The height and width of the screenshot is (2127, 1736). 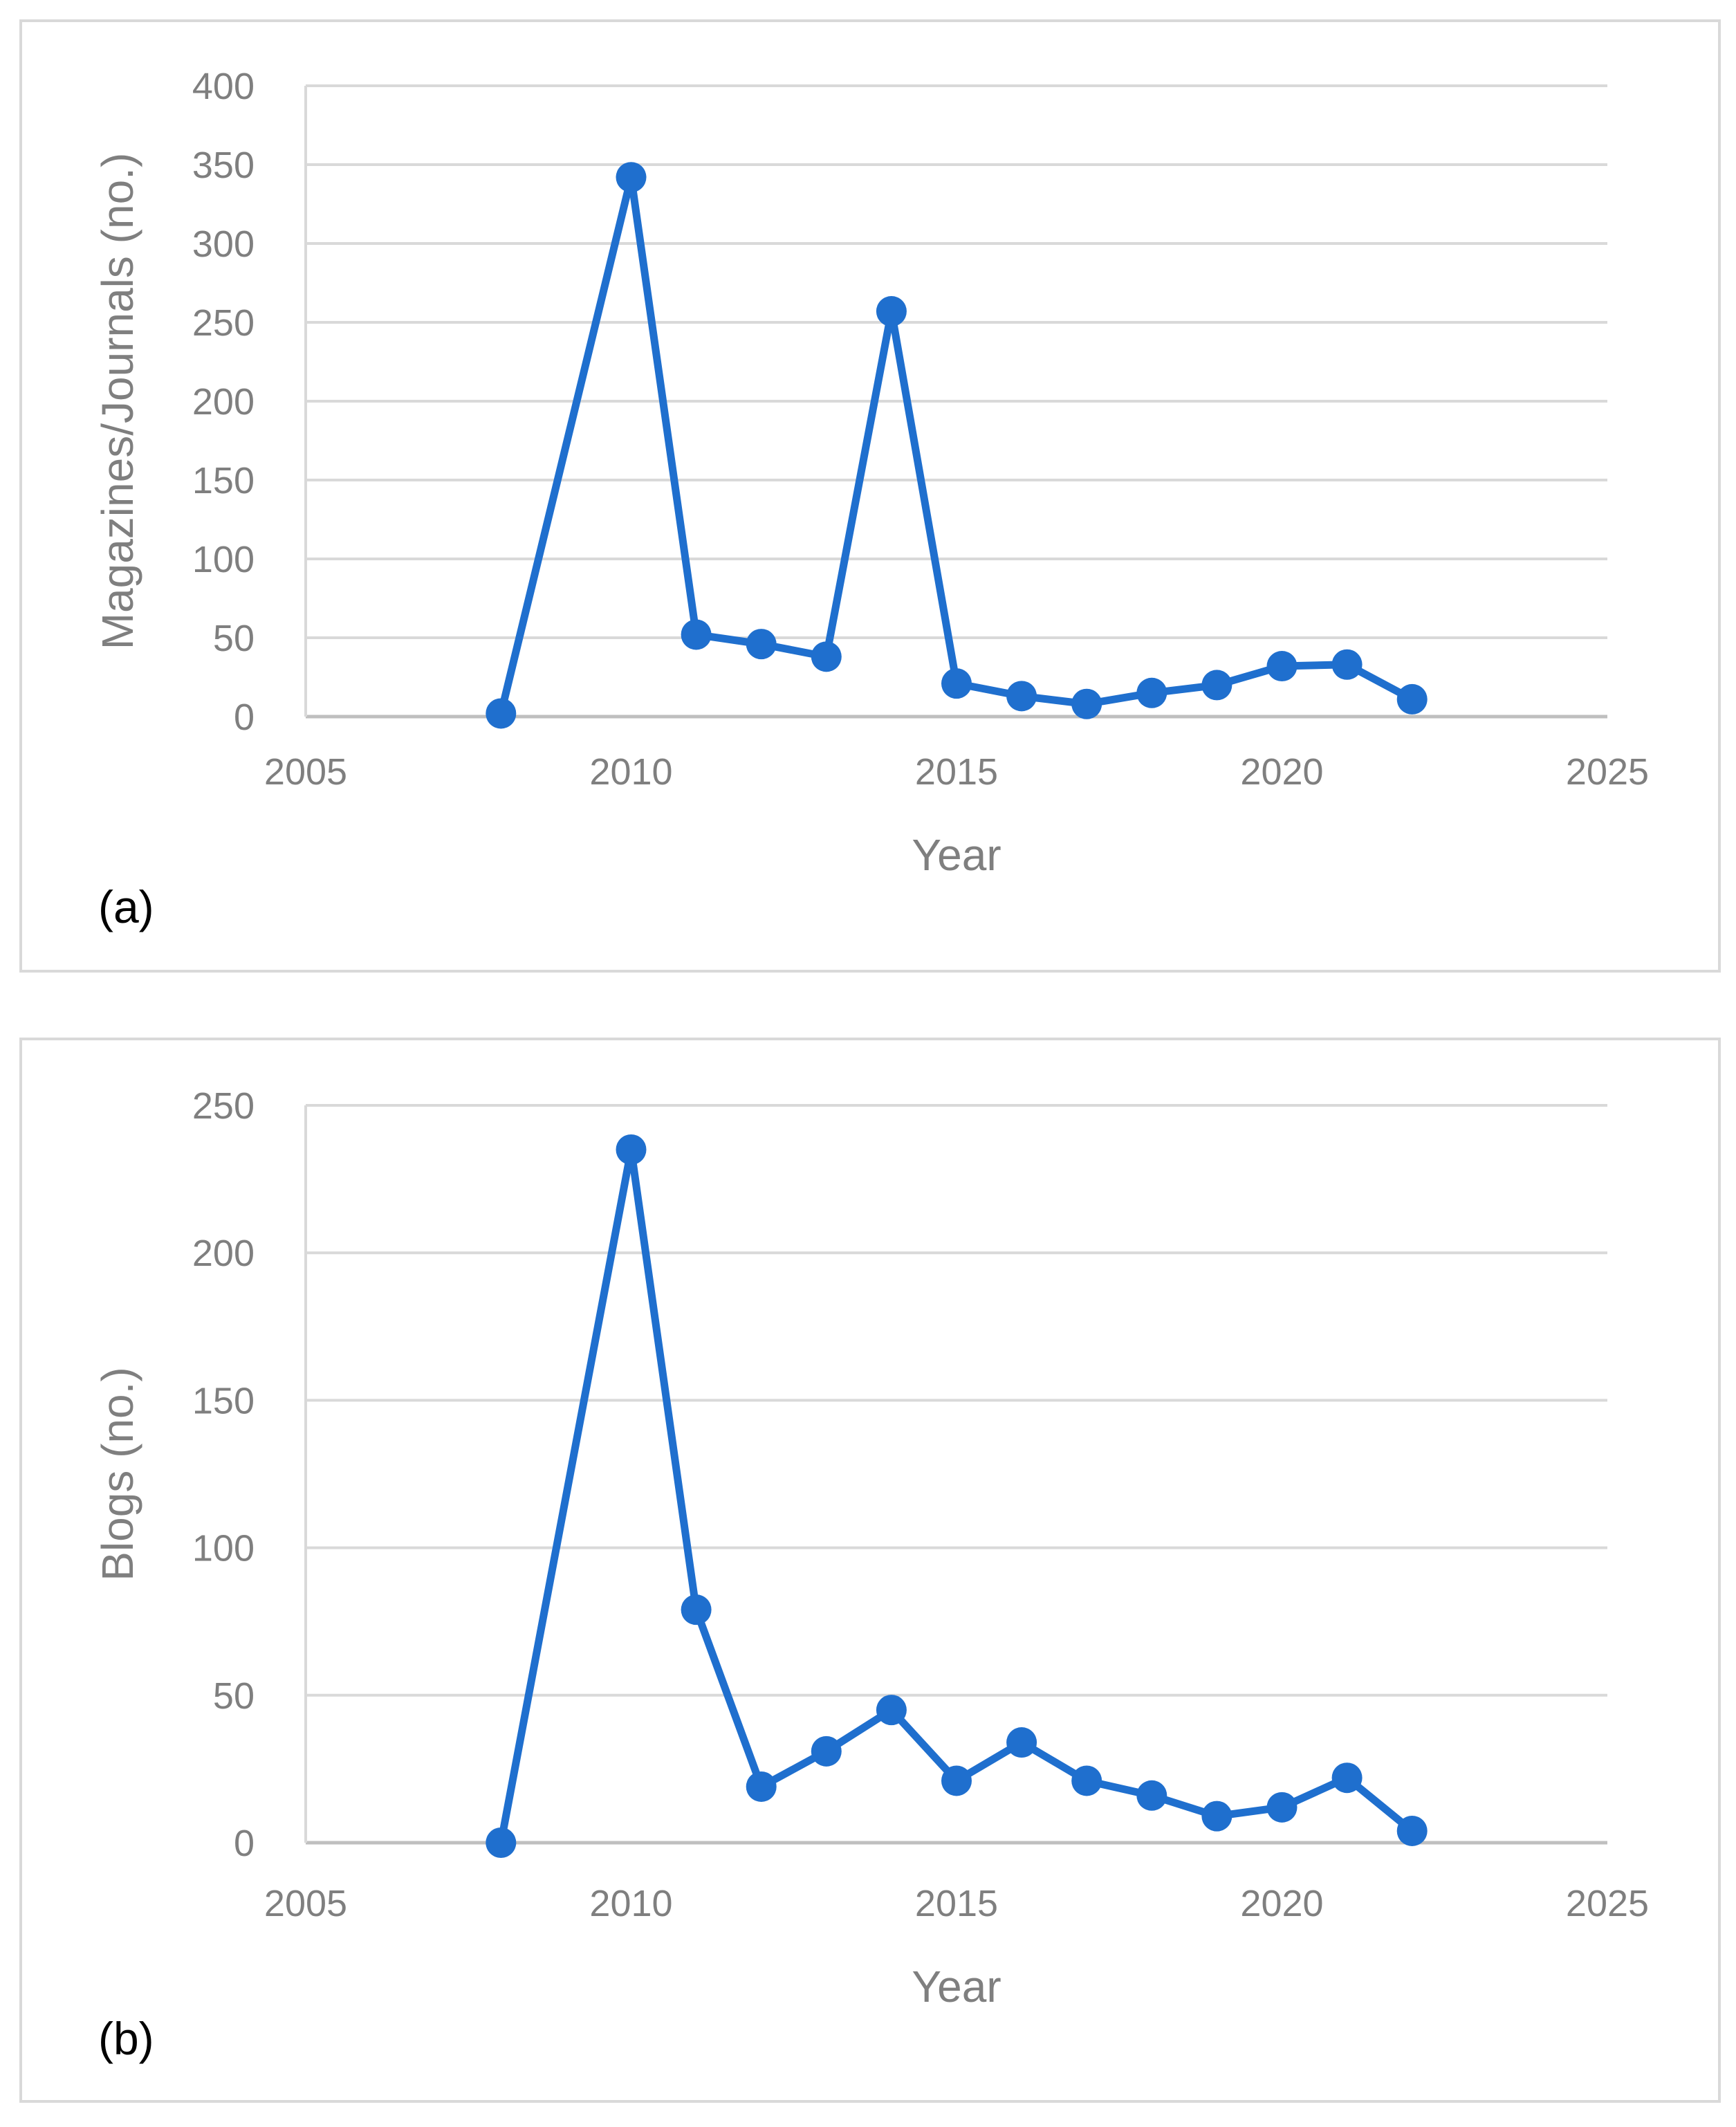 What do you see at coordinates (223, 165) in the screenshot?
I see `y-tick-label: 350` at bounding box center [223, 165].